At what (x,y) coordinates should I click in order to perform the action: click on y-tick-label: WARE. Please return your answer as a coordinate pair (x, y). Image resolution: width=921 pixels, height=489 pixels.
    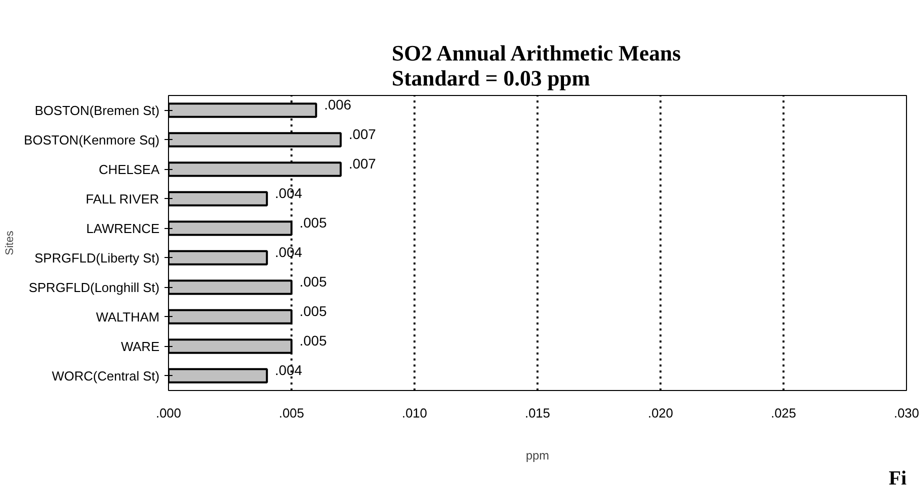
    Looking at the image, I should click on (140, 346).